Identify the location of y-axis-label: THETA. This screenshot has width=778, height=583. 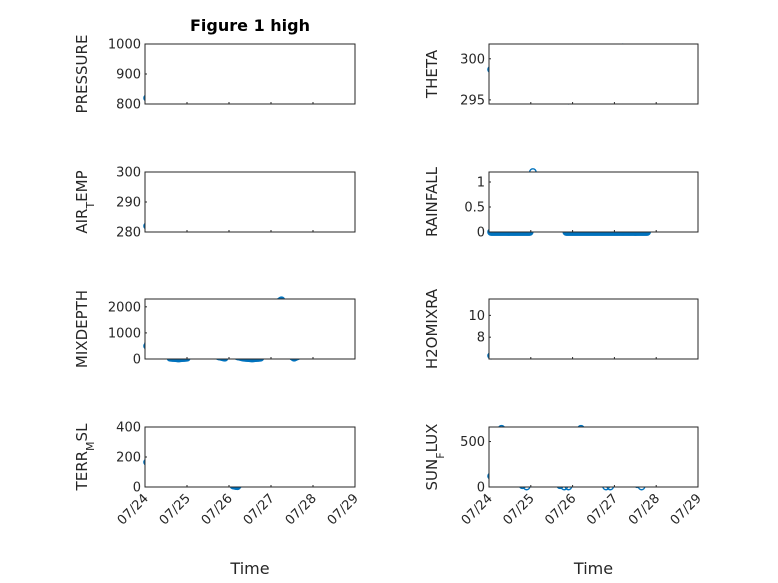
(432, 74).